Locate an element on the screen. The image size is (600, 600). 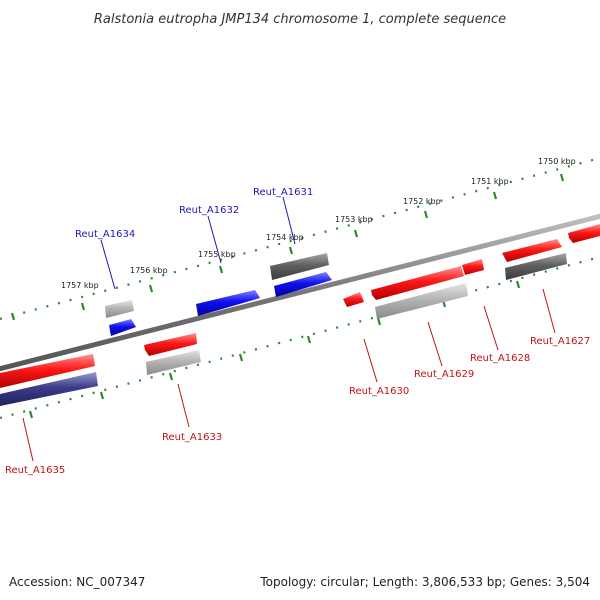
tick-label-1754: 1754 kbp is located at coordinates (285, 237).